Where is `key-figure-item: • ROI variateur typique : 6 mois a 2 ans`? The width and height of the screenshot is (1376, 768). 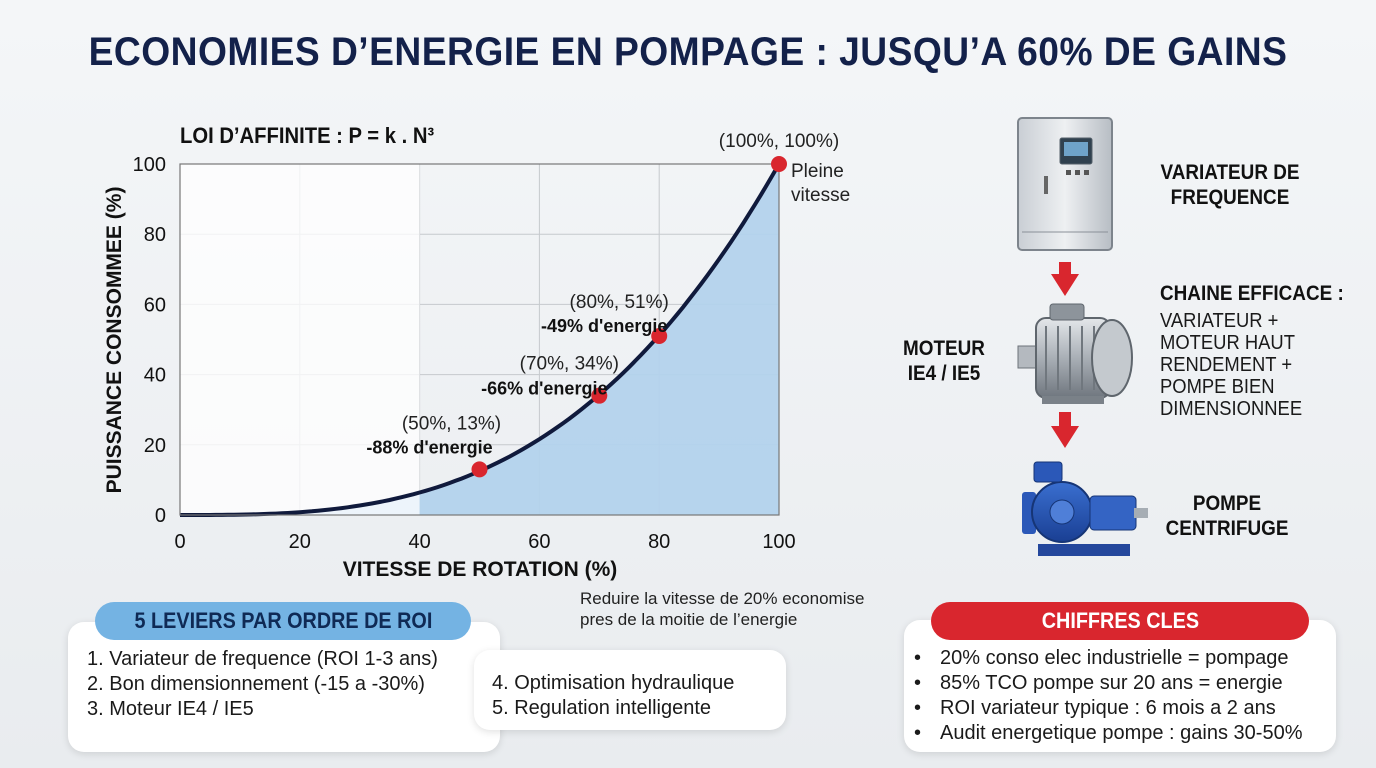
key-figure-item: • ROI variateur typique : 6 mois a 2 ans is located at coordinates (1095, 708).